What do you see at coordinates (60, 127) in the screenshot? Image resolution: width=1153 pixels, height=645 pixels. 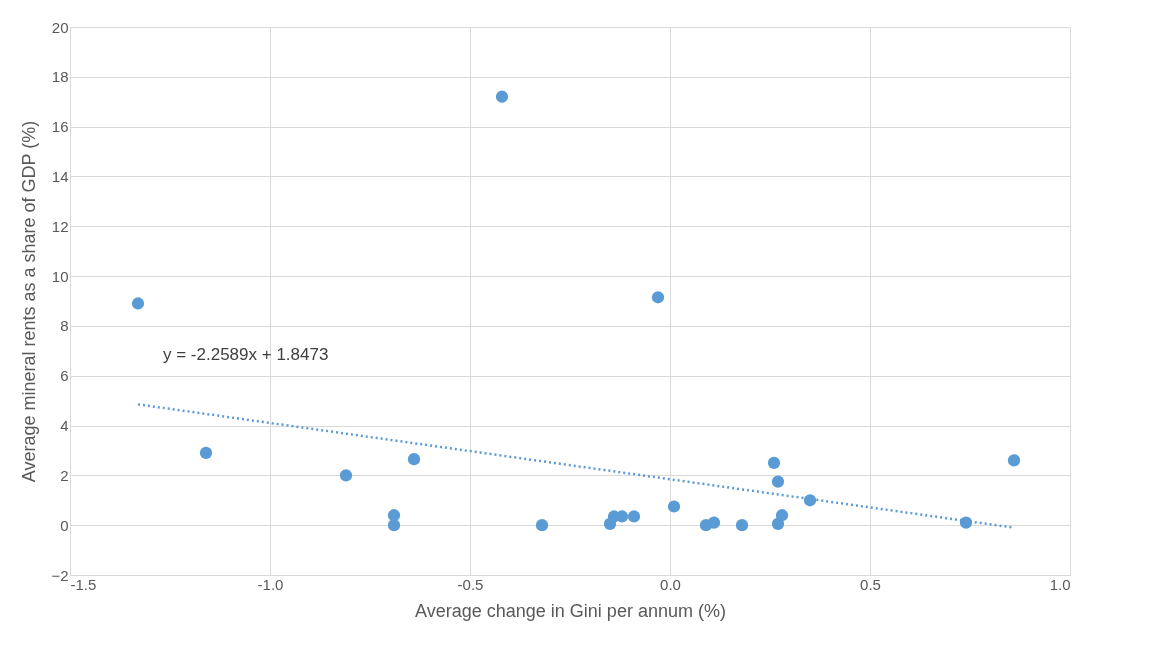 I see `y-tick-label: 16` at bounding box center [60, 127].